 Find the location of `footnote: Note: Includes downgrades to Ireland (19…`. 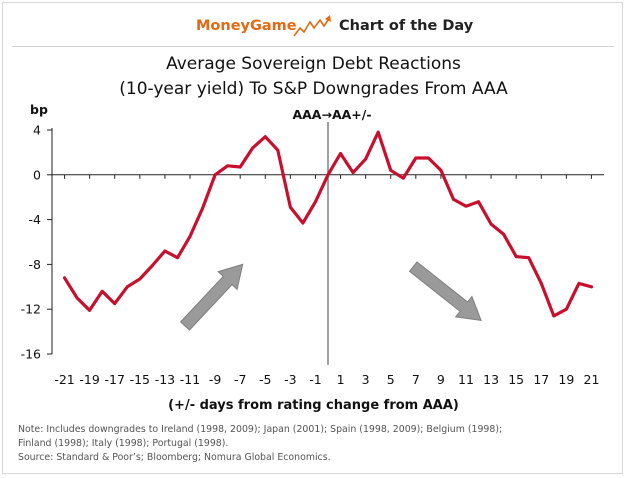

footnote: Note: Includes downgrades to Ireland (19… is located at coordinates (303, 444).